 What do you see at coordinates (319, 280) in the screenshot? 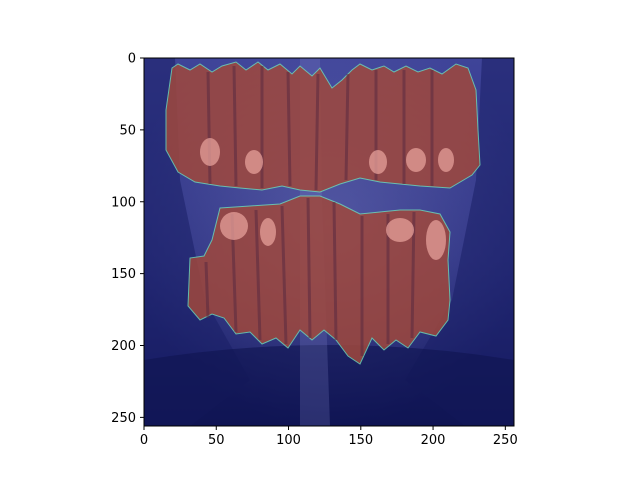
I see `lower-teeth-mask` at bounding box center [319, 280].